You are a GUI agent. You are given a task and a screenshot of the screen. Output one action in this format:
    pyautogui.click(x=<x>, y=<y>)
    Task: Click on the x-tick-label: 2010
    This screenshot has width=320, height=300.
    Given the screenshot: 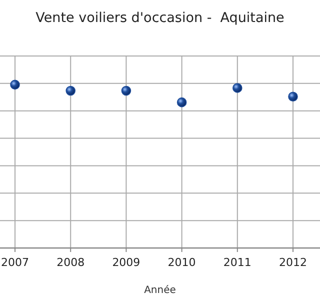 What is the action you would take?
    pyautogui.click(x=182, y=262)
    